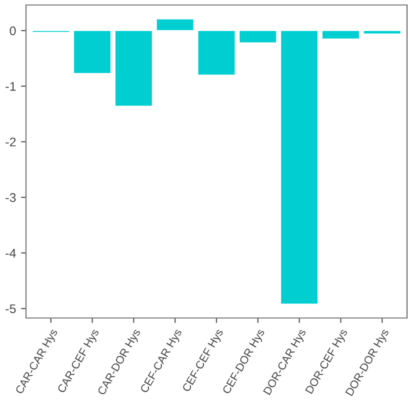  Describe the element at coordinates (11, 142) in the screenshot. I see `y-tick-label: -2` at that location.